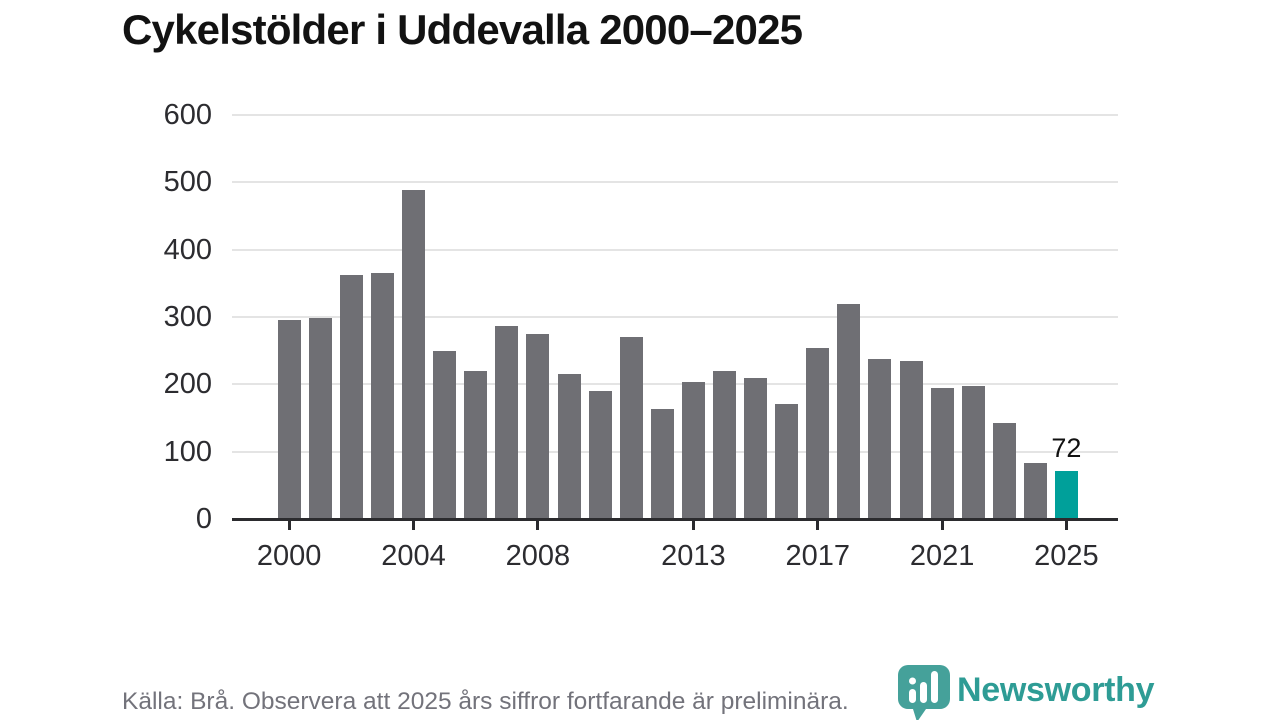  What do you see at coordinates (942, 453) in the screenshot?
I see `bar-2021` at bounding box center [942, 453].